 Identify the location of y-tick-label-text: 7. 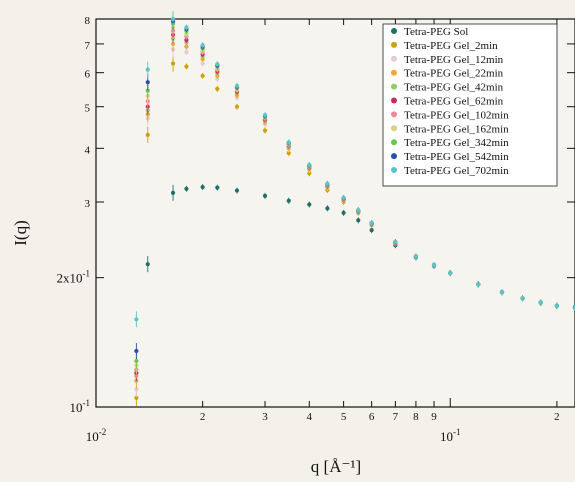
(88, 46).